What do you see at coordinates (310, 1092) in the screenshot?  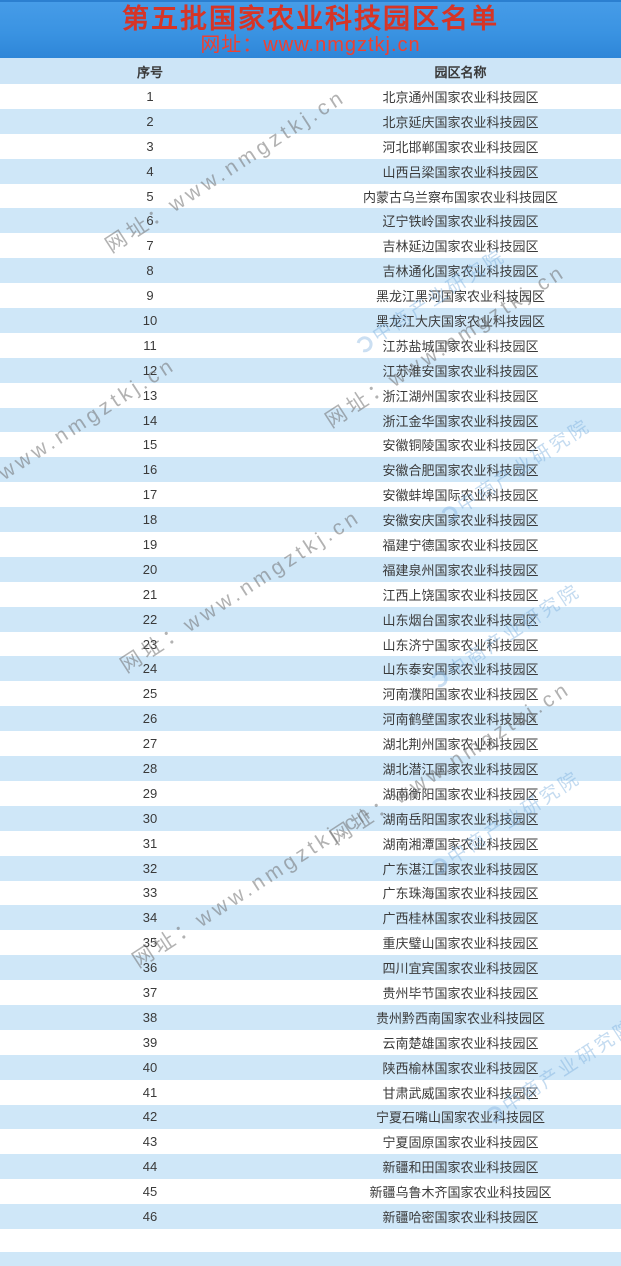 I see `table-row: 41 甘肃武威国家农业科技园区` at bounding box center [310, 1092].